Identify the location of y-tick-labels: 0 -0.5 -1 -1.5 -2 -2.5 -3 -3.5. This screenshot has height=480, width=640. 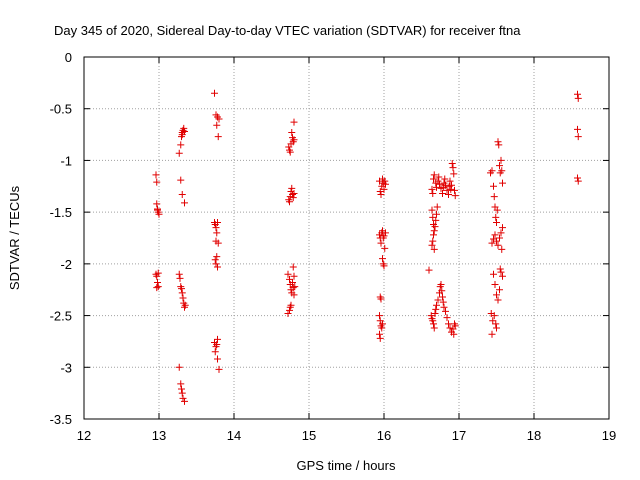
(61, 238).